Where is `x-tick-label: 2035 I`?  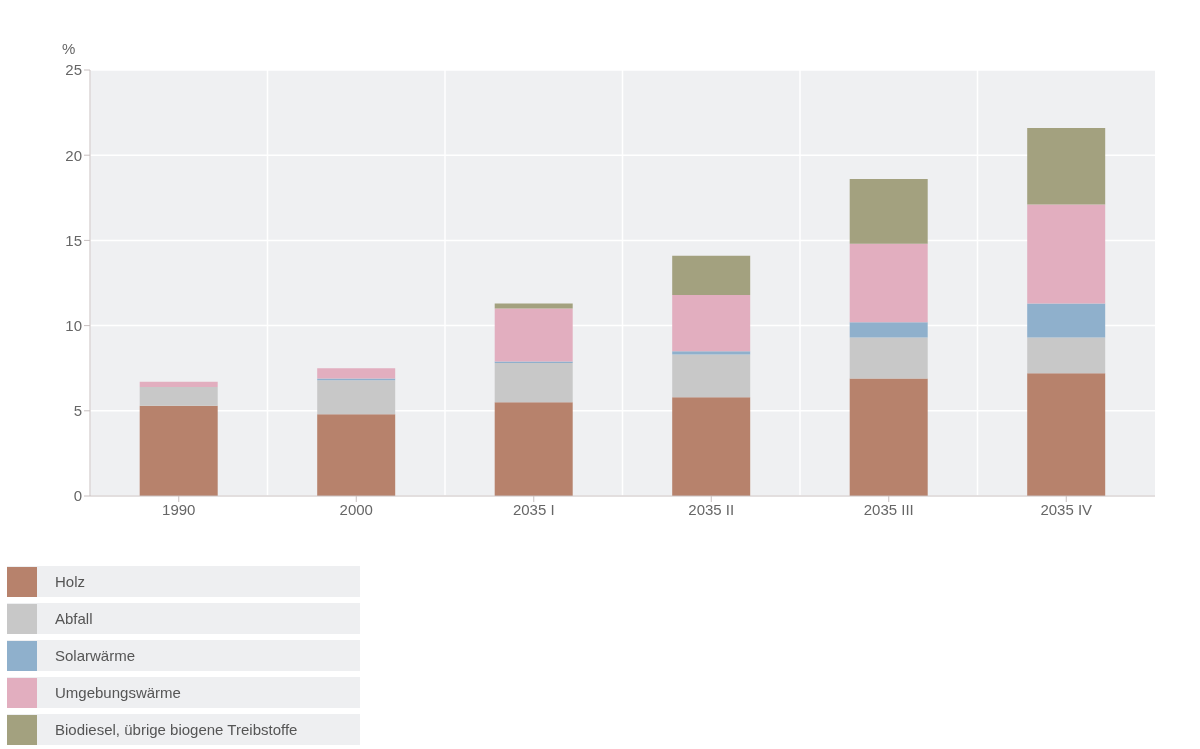 x-tick-label: 2035 I is located at coordinates (533, 509).